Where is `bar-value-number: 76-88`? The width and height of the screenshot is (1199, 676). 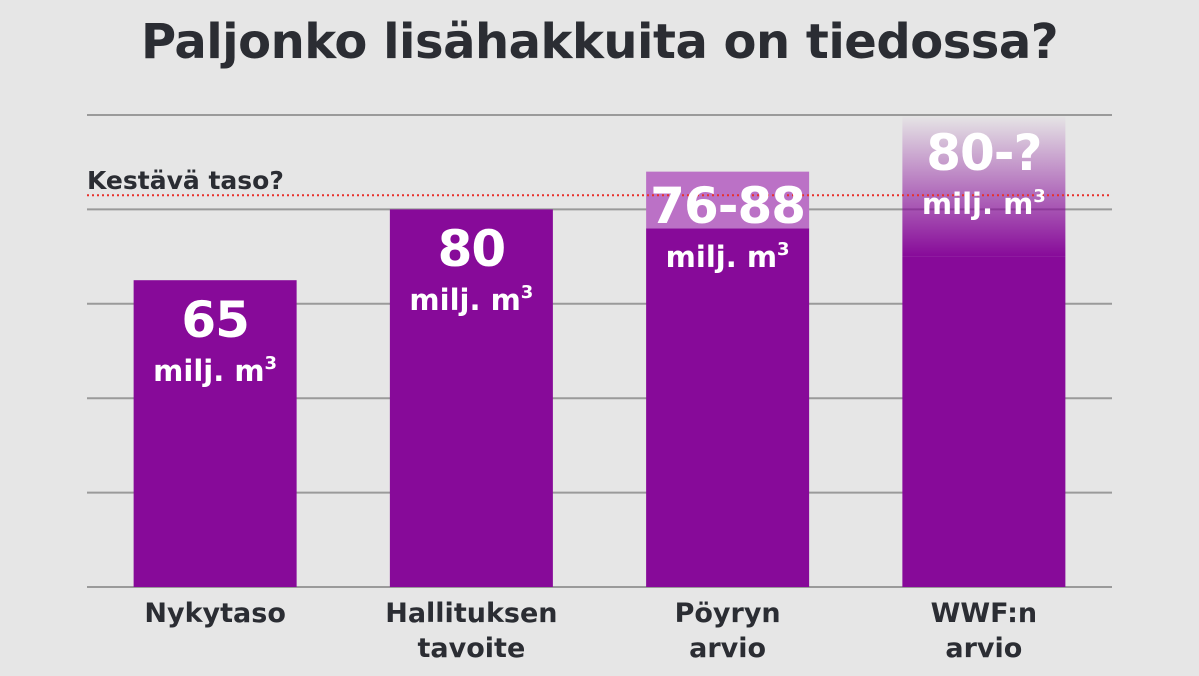 bar-value-number: 76-88 is located at coordinates (728, 205).